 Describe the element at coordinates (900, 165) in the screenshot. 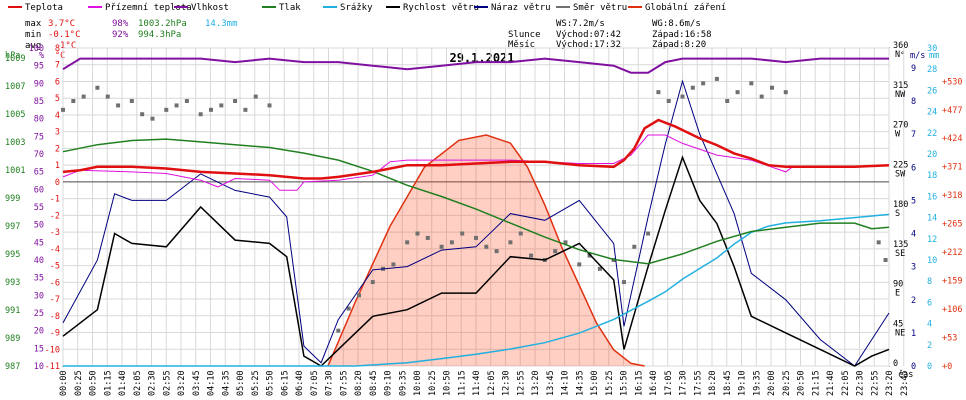

I see `dir-tick: 225` at that location.